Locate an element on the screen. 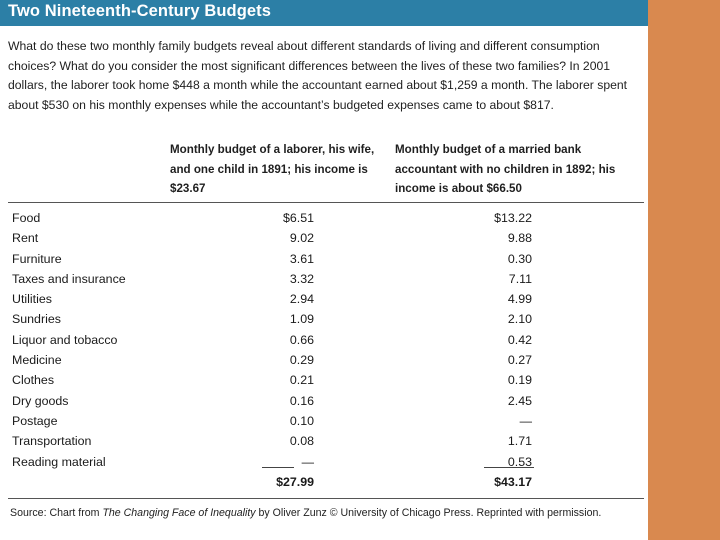 Image resolution: width=720 pixels, height=540 pixels. table-row: Dry goods 0.16 2.45 is located at coordinates (327, 401).